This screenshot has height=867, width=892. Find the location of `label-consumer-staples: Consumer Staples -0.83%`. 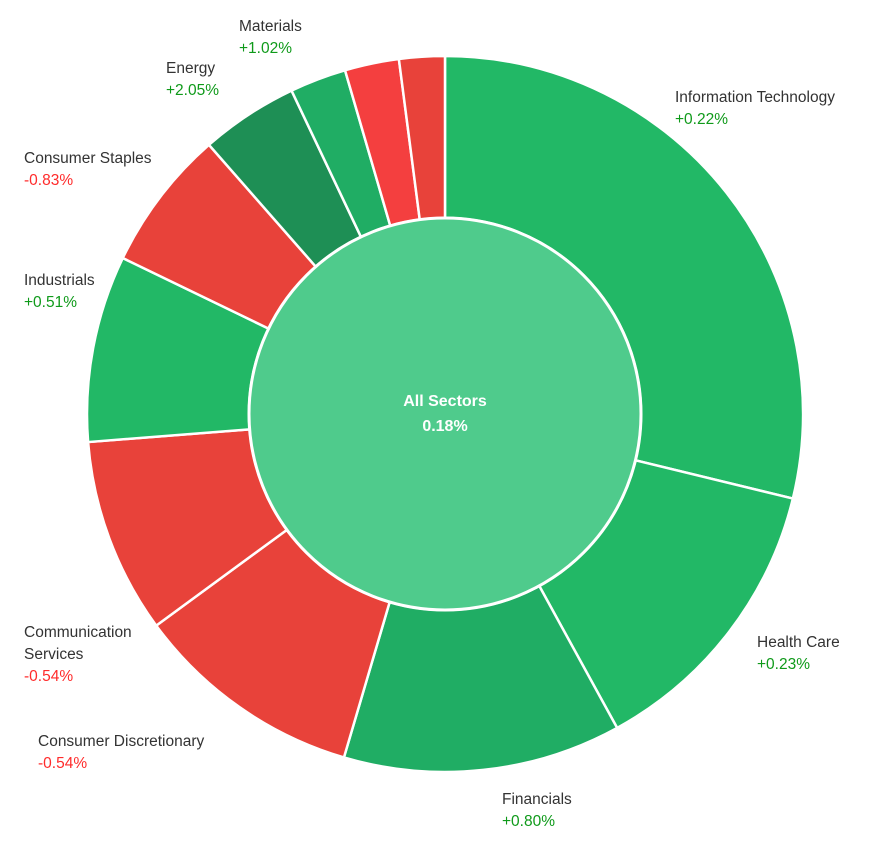

label-consumer-staples: Consumer Staples -0.83% is located at coordinates (88, 169).